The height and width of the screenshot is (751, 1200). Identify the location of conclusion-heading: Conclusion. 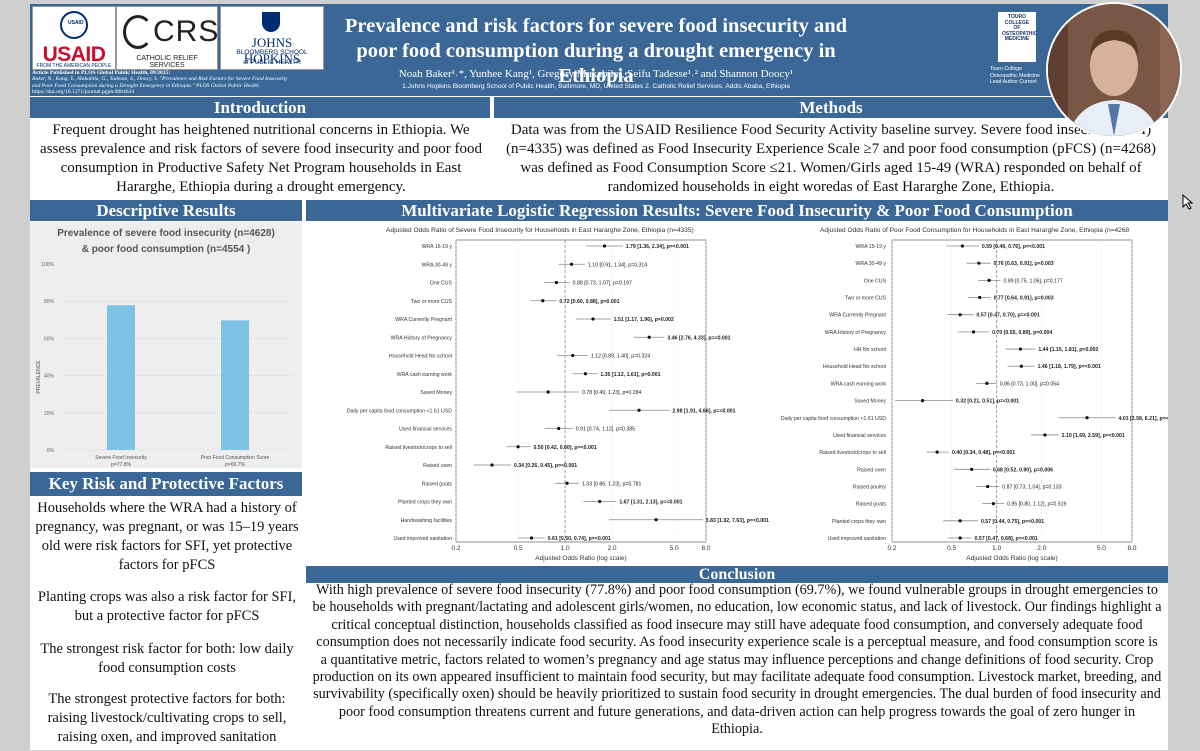
(737, 574).